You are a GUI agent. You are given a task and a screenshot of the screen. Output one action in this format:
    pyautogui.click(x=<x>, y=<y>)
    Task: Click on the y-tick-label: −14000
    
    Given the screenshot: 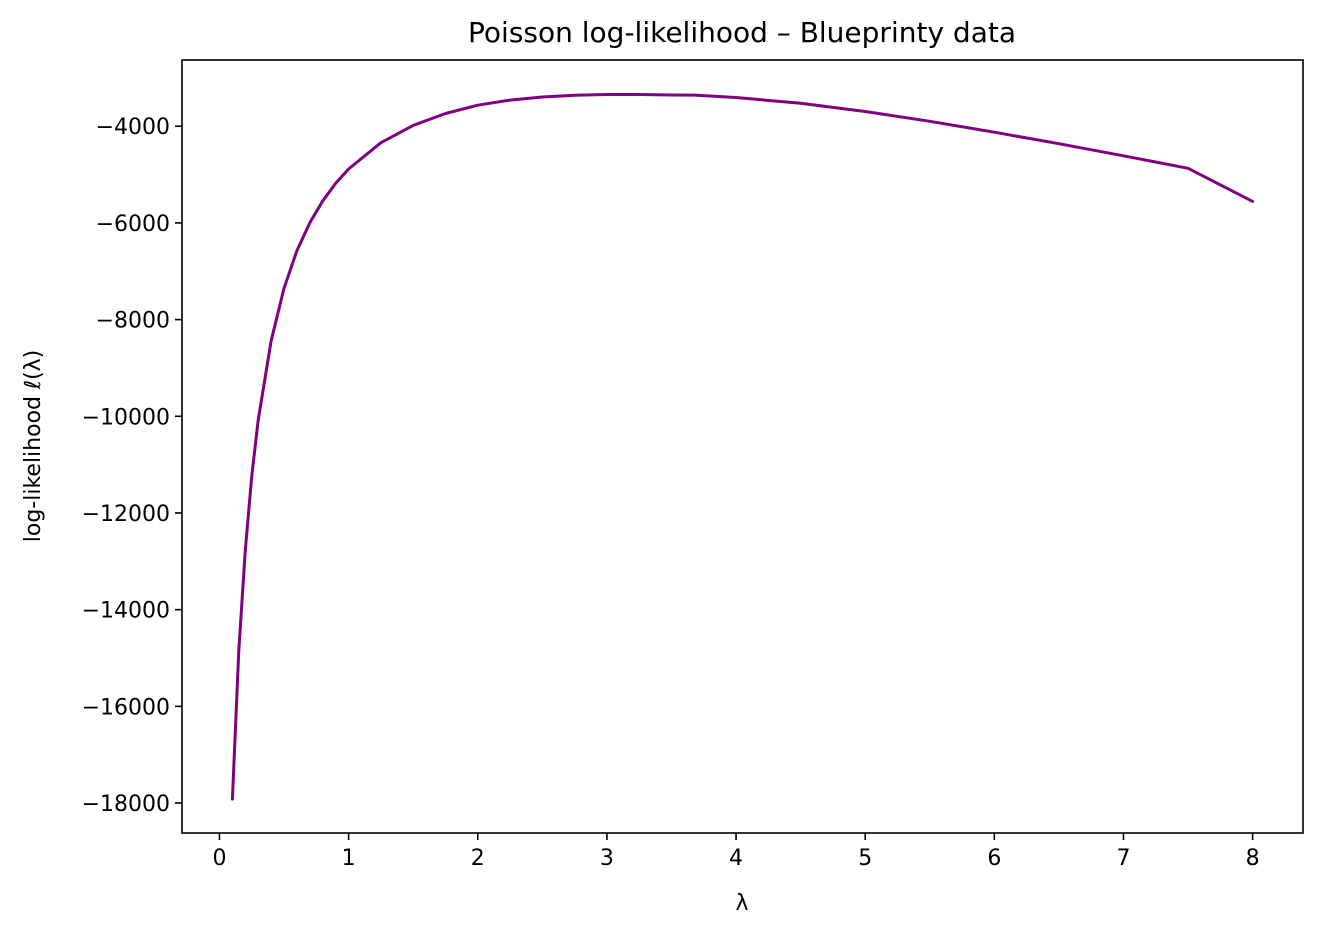 What is the action you would take?
    pyautogui.click(x=126, y=611)
    